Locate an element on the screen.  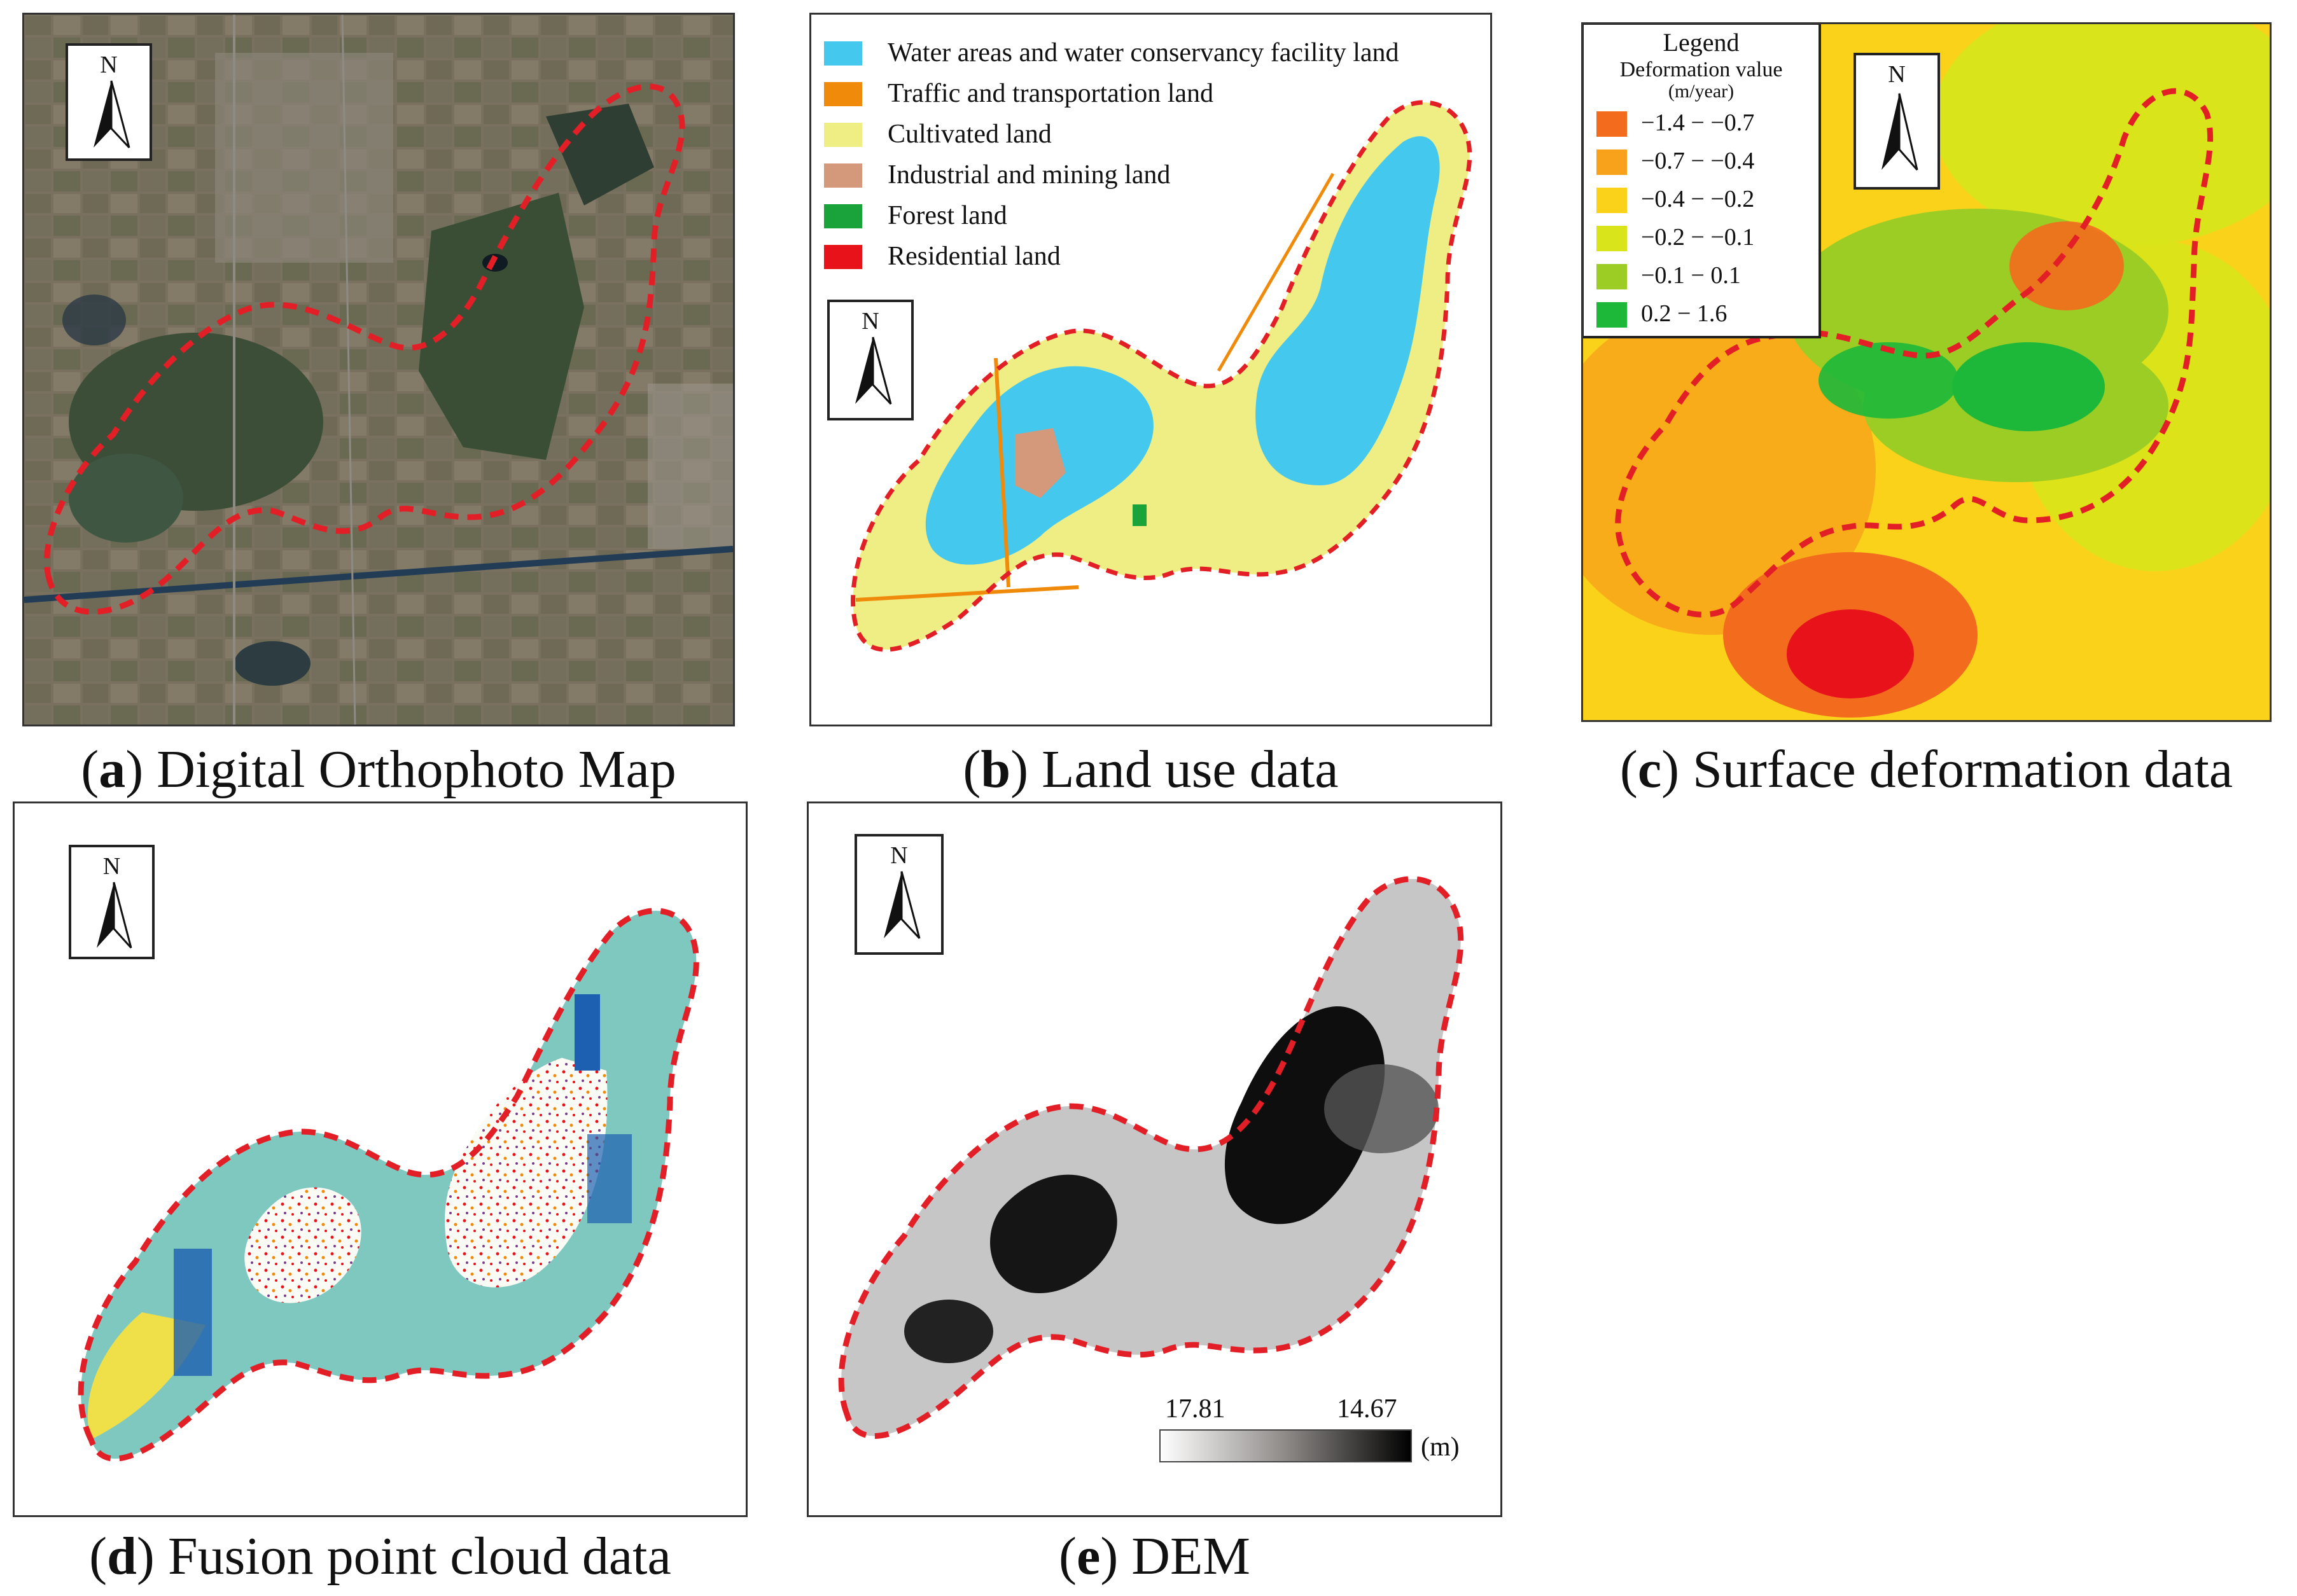
caption-b: (b) Land use data is located at coordinates (1151, 769).